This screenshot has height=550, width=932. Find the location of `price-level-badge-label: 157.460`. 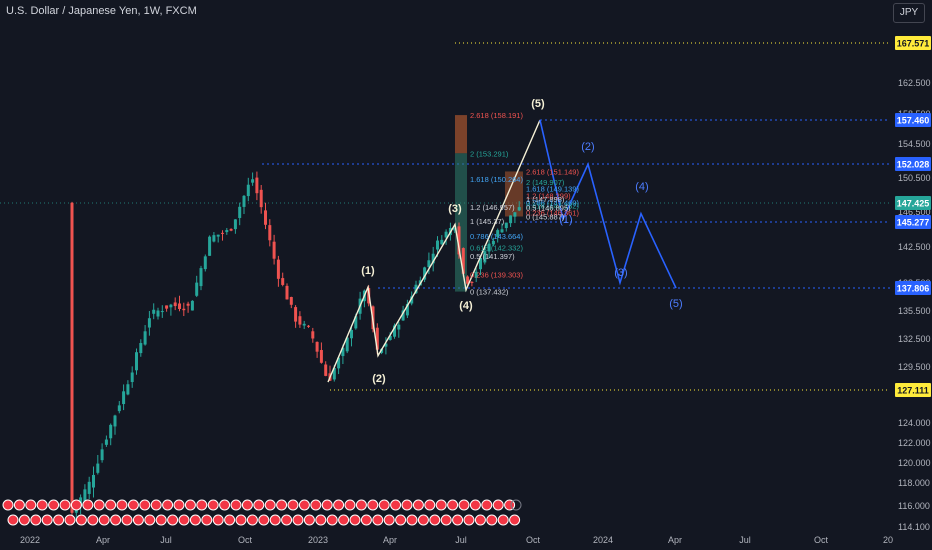

price-level-badge-label: 157.460 is located at coordinates (913, 121).